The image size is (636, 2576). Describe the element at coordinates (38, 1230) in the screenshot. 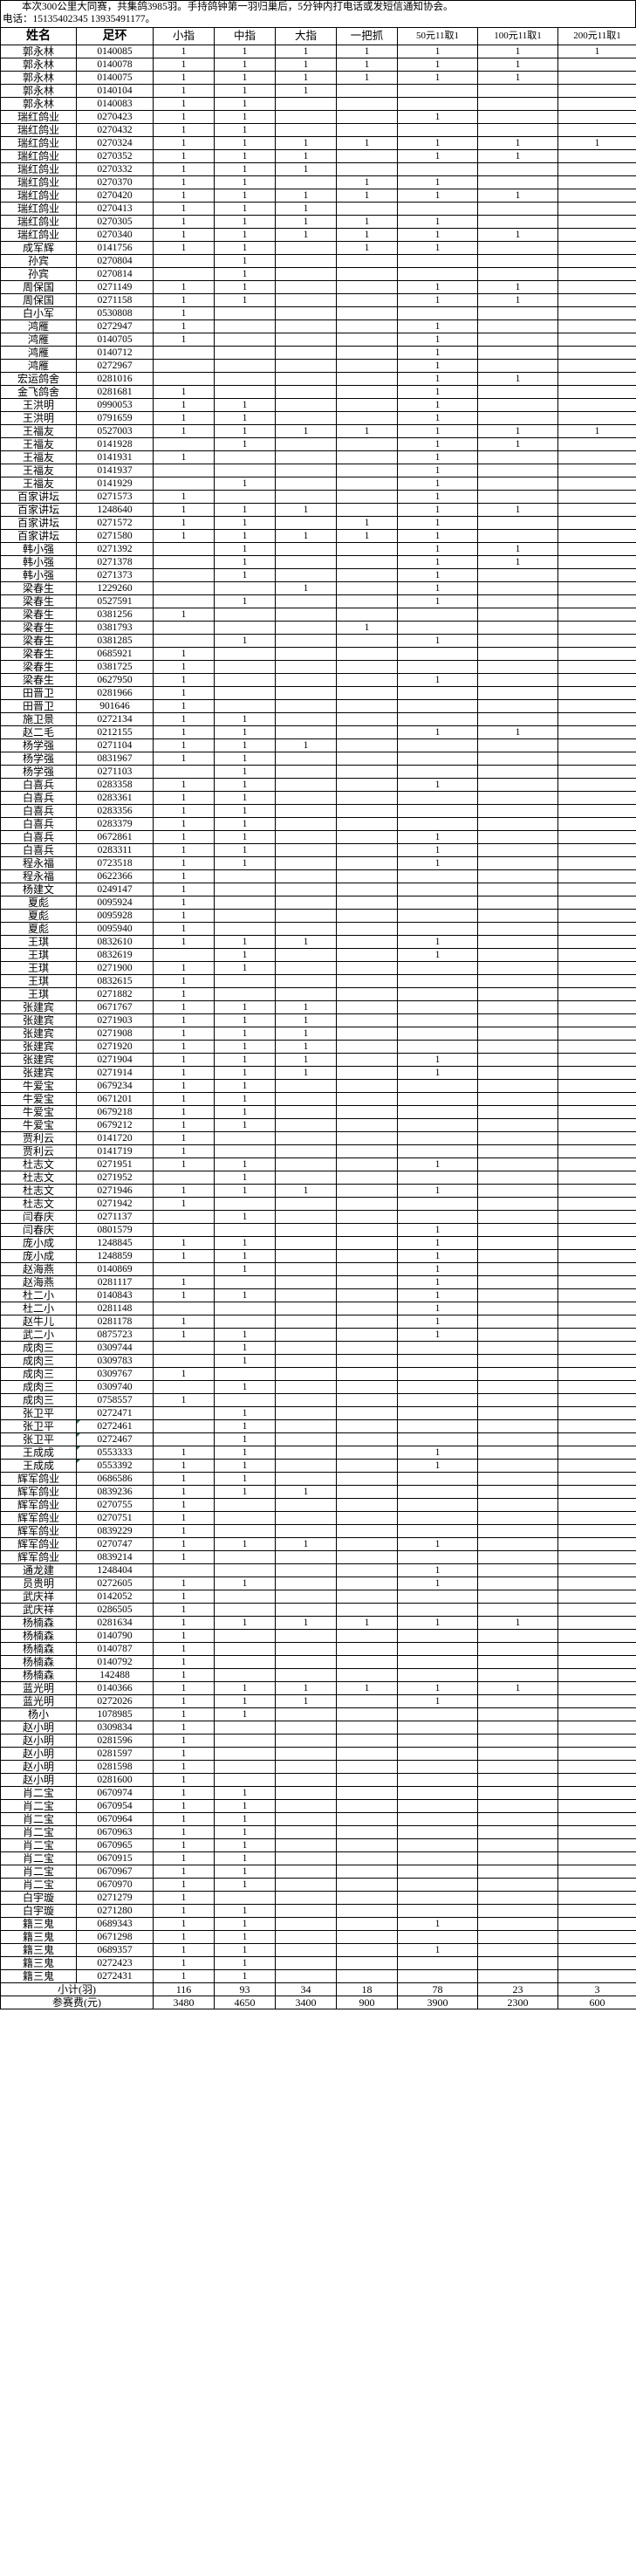

I see `cell-owner-name: 闫春庆` at that location.